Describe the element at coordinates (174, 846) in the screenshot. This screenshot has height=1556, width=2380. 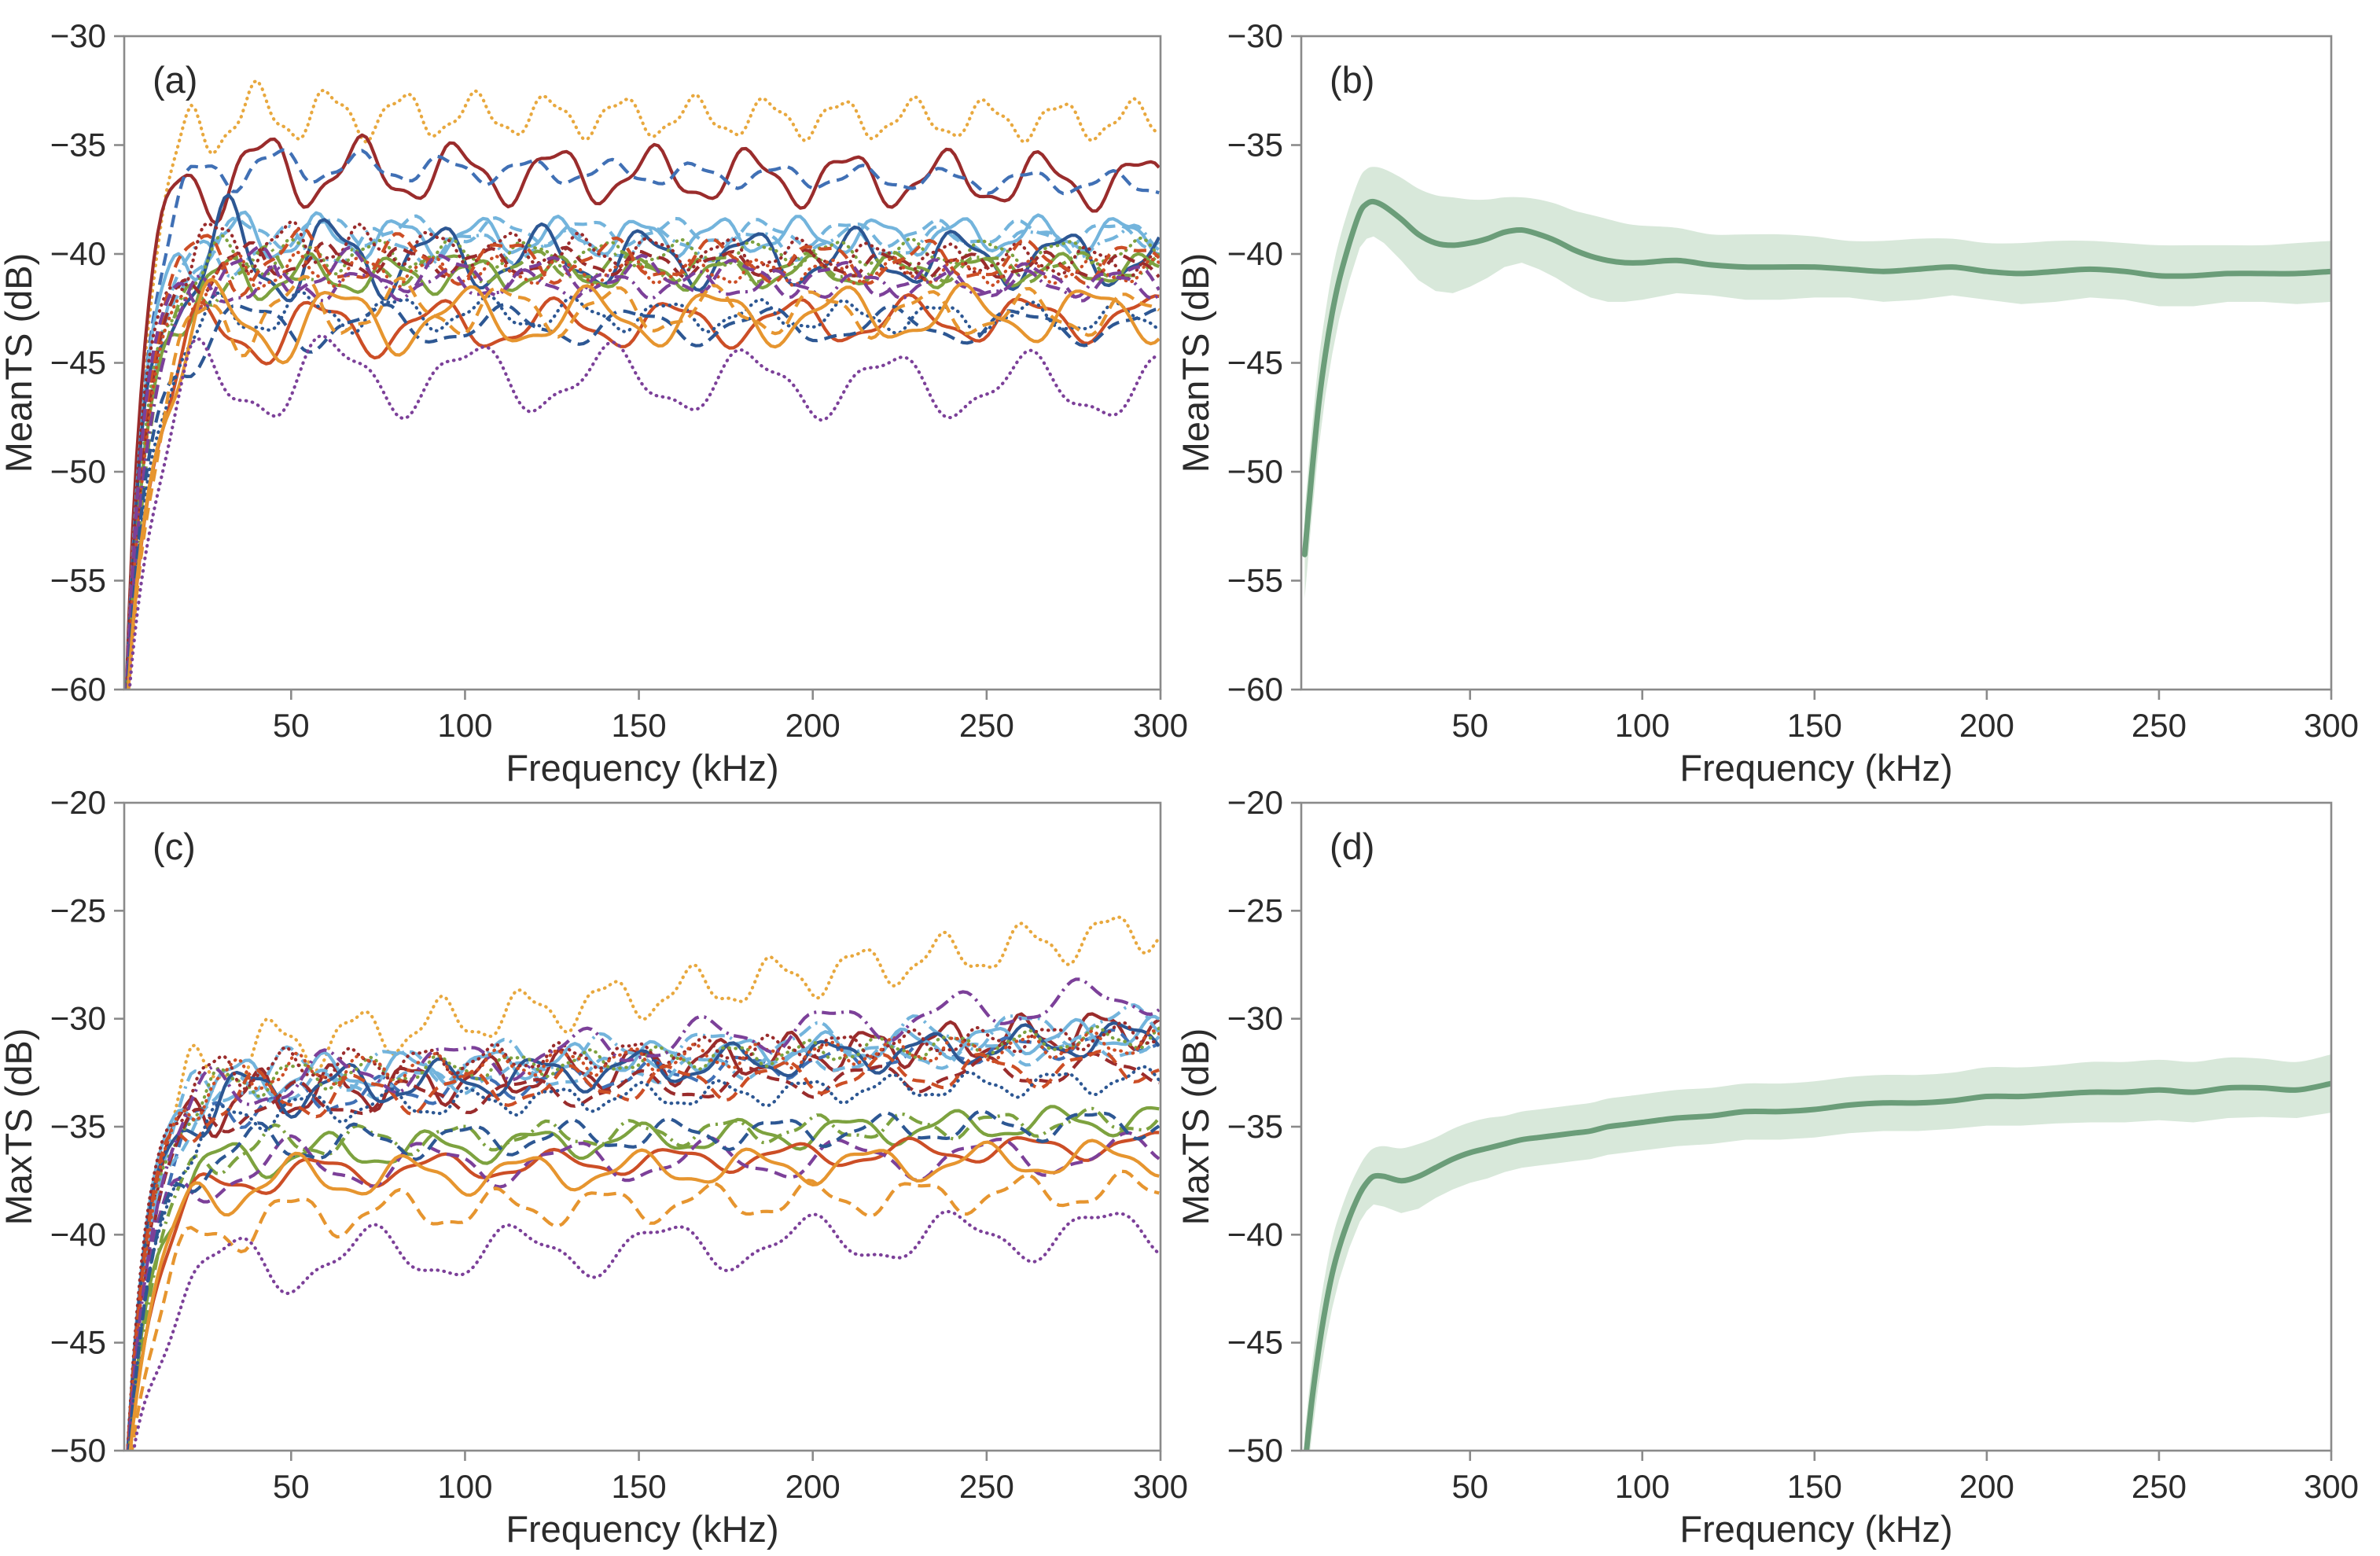
I see `panel-letter: (c)` at that location.